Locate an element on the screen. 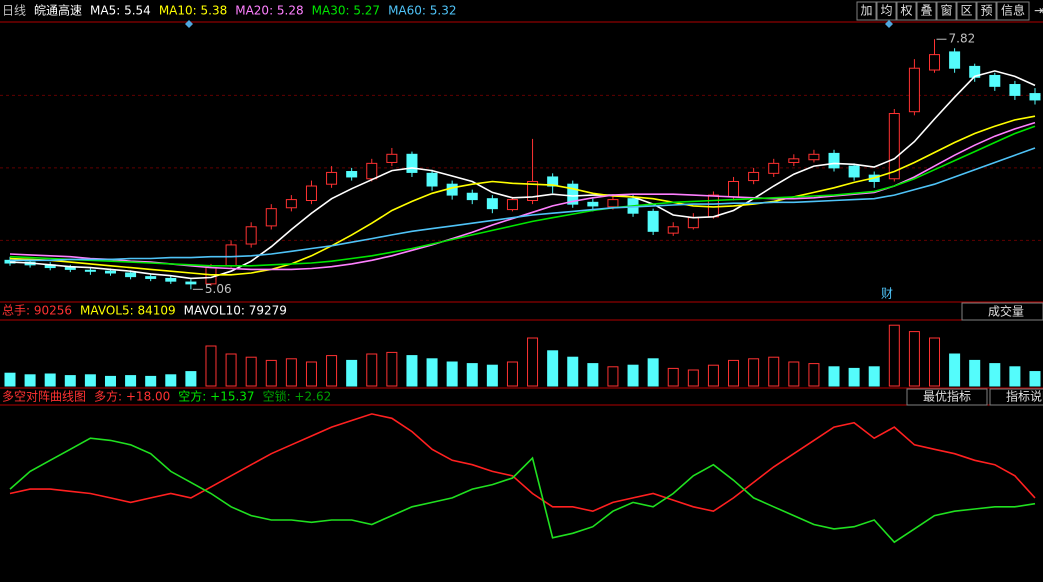 The image size is (1043, 582). indicator-button-label: 指标说明 is located at coordinates (1024, 396).